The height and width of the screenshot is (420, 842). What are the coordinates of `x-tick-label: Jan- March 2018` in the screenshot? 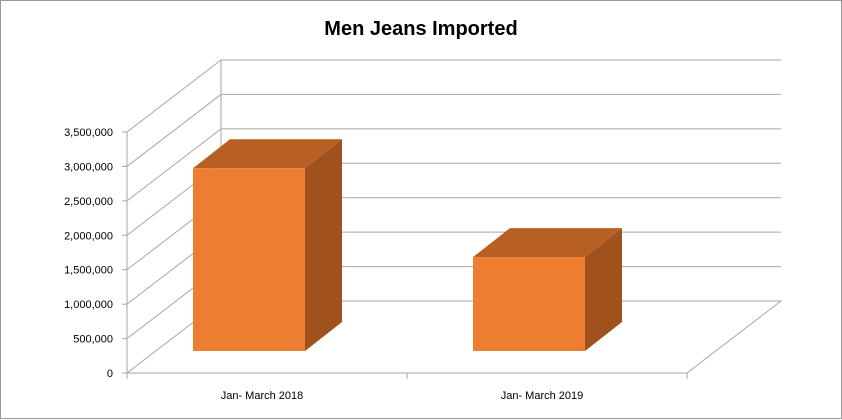 It's located at (262, 396).